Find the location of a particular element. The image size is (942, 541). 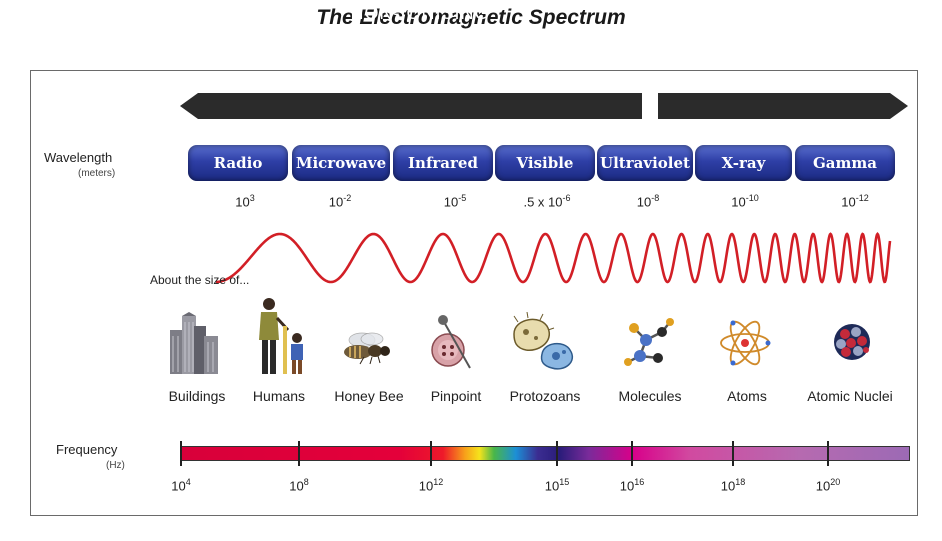

ionising-arrow is located at coordinates (783, 106).